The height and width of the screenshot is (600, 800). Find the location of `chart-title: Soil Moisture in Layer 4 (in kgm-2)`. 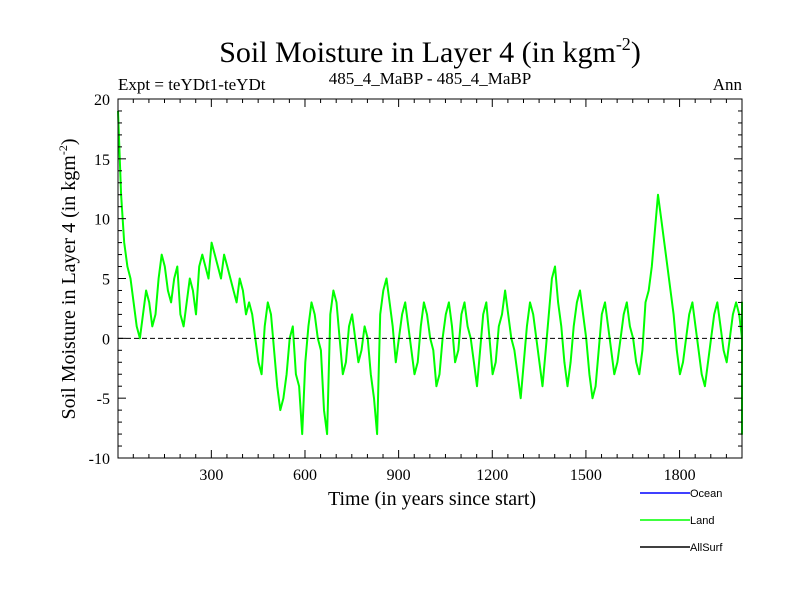

chart-title: Soil Moisture in Layer 4 (in kgm-2) is located at coordinates (430, 51).